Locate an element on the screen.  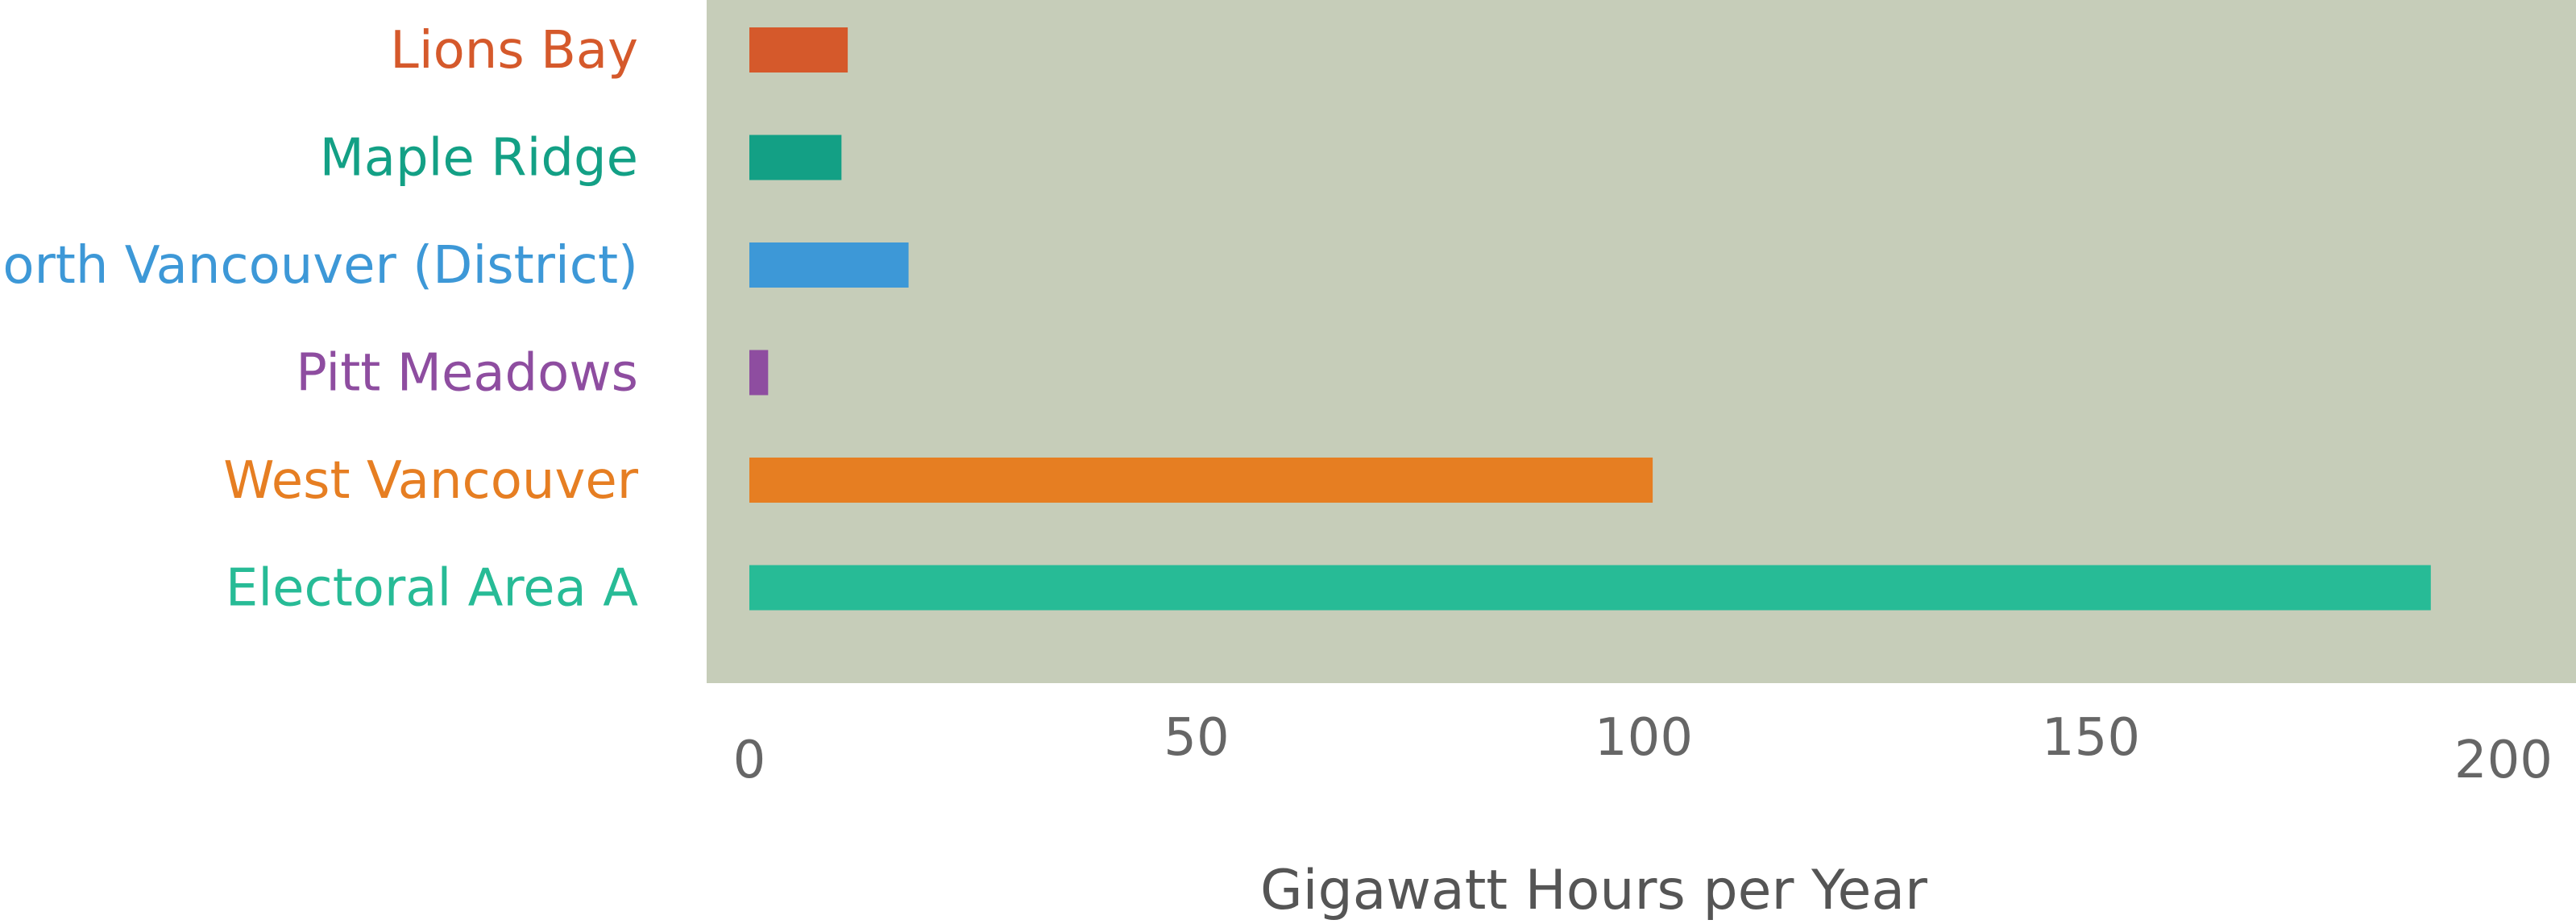
bar-north-vancouver-district is located at coordinates (829, 265).